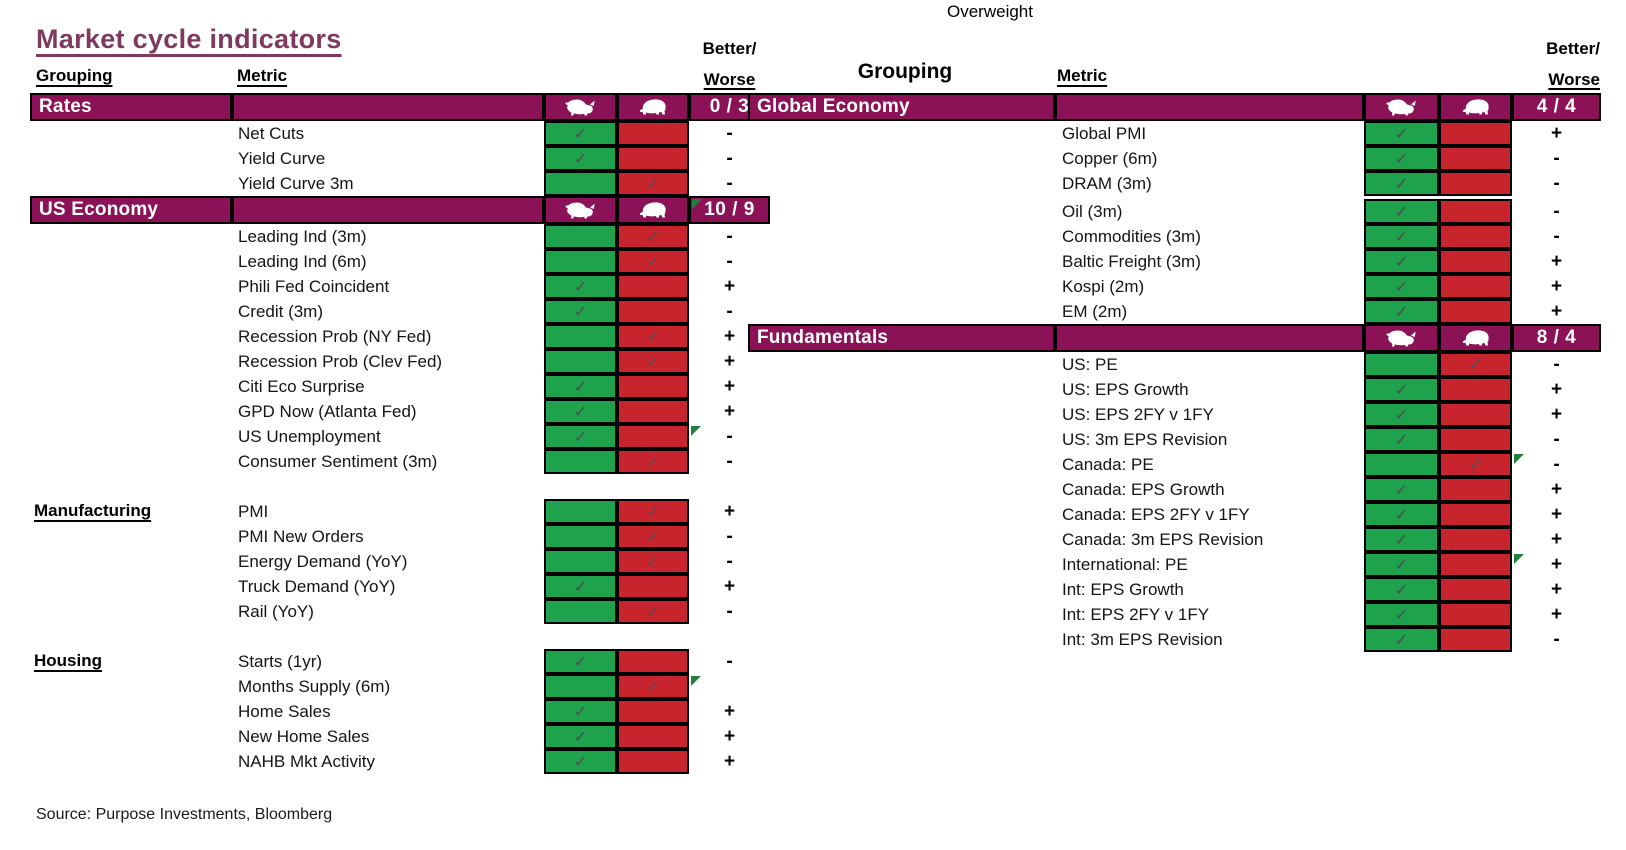 The height and width of the screenshot is (850, 1626). I want to click on left-grouping-header: Grouping, so click(74, 75).